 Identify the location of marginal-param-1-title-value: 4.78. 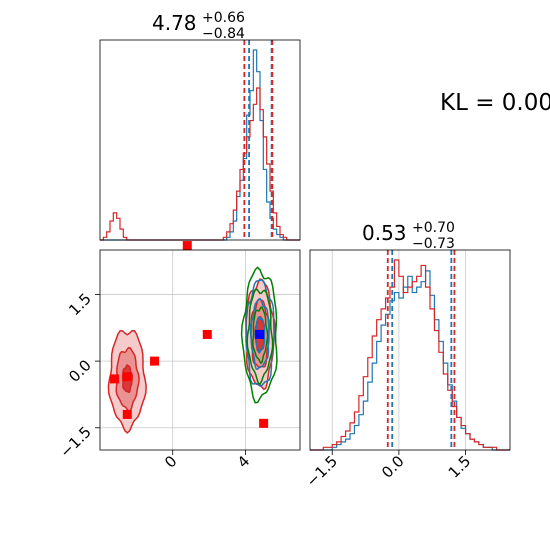
(174, 23).